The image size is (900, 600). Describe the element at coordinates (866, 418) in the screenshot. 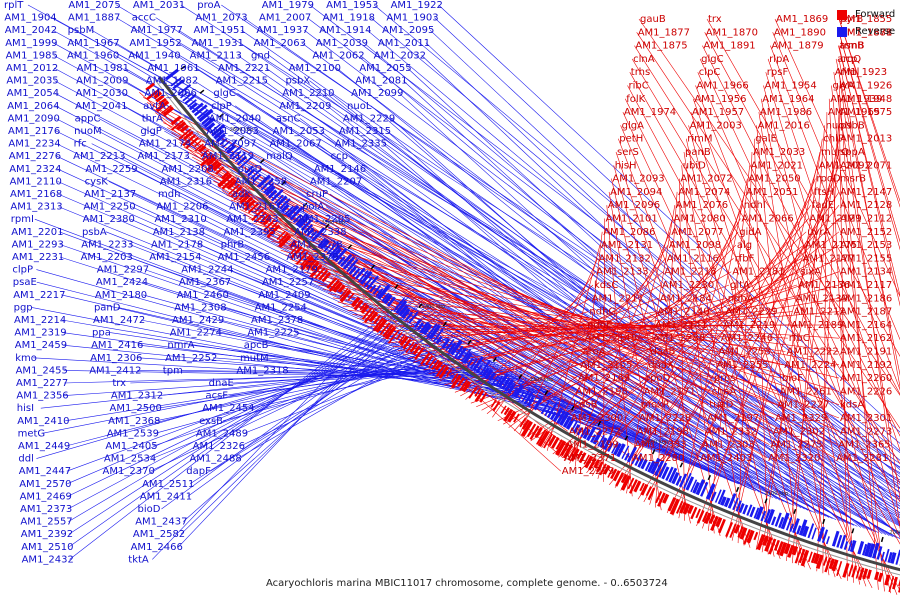

I see `forward-gene-label: AM1_2301` at that location.